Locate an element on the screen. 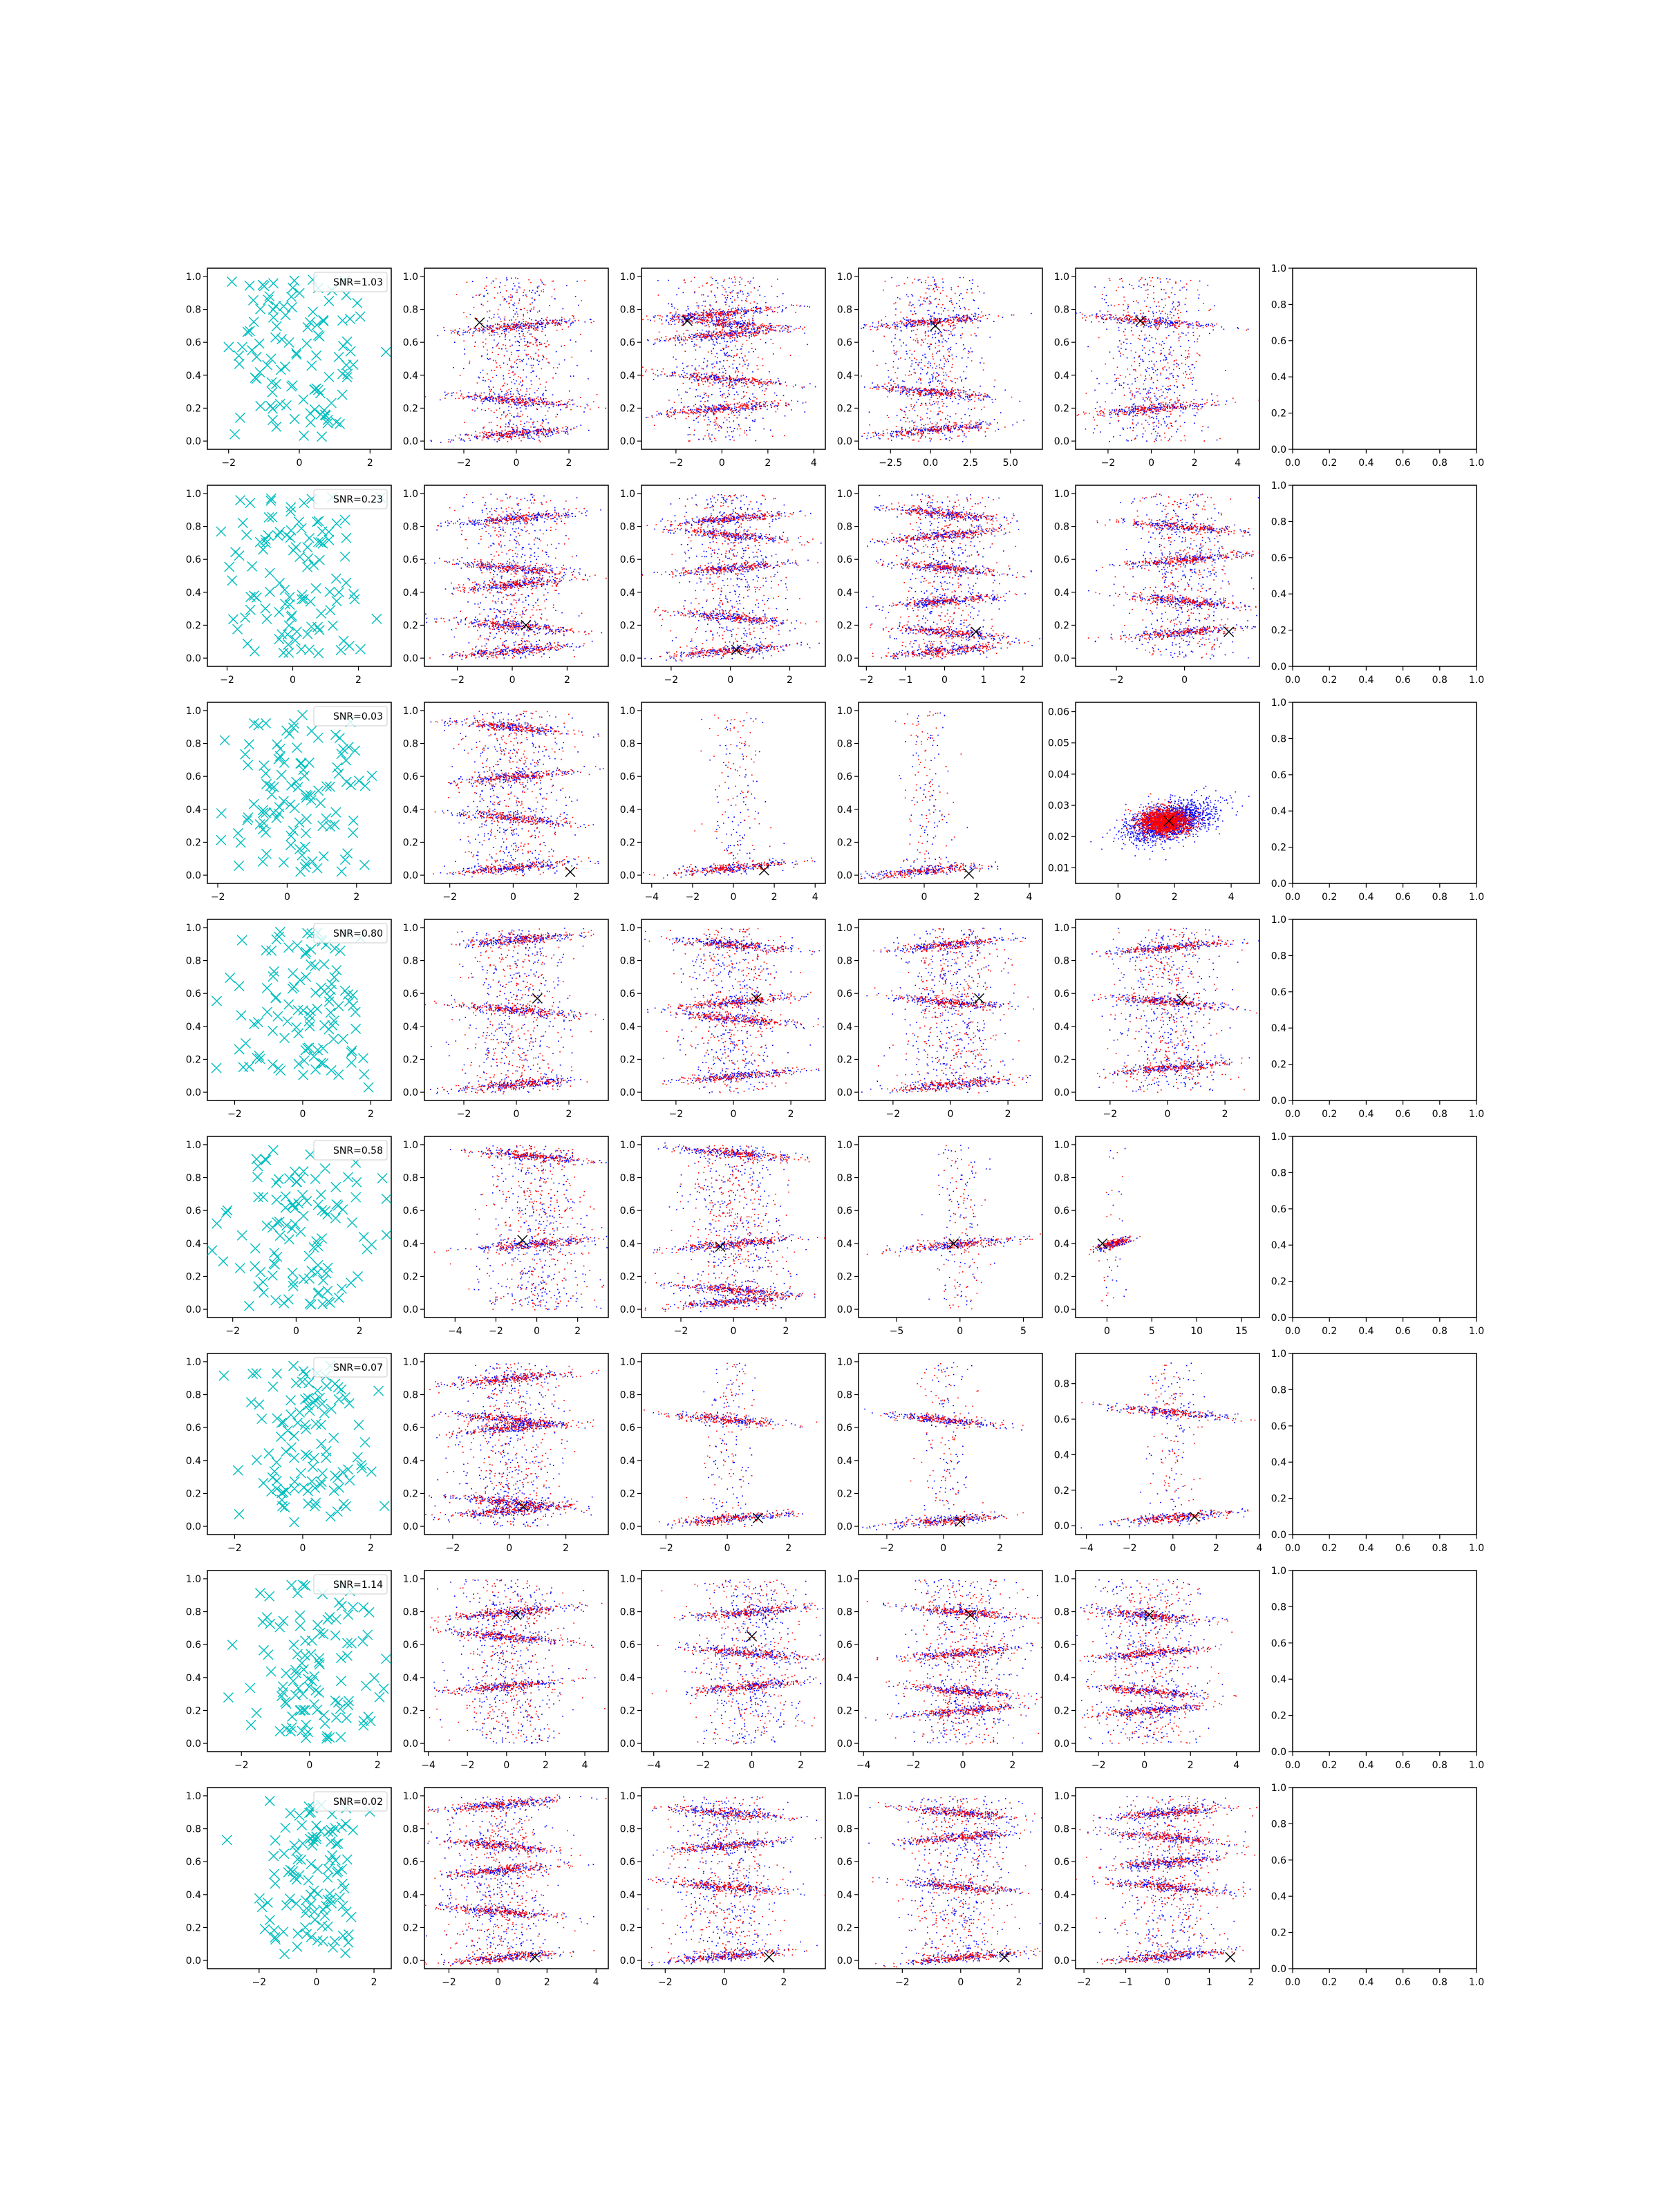  panel-r1-c3-frame is located at coordinates (733, 359).